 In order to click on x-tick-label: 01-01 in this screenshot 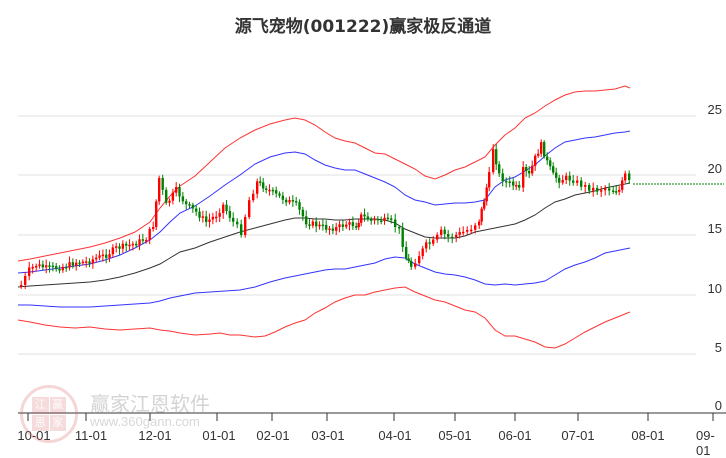, I will do `click(219, 435)`.